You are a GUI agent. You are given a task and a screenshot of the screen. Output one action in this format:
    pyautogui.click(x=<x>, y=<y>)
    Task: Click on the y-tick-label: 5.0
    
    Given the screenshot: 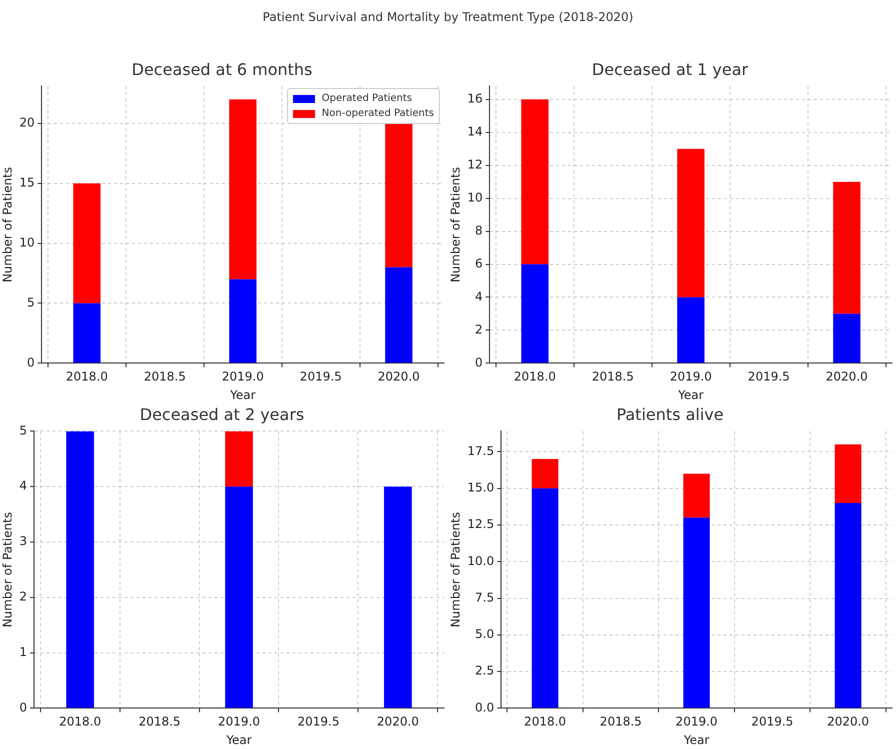 What is the action you would take?
    pyautogui.click(x=484, y=634)
    